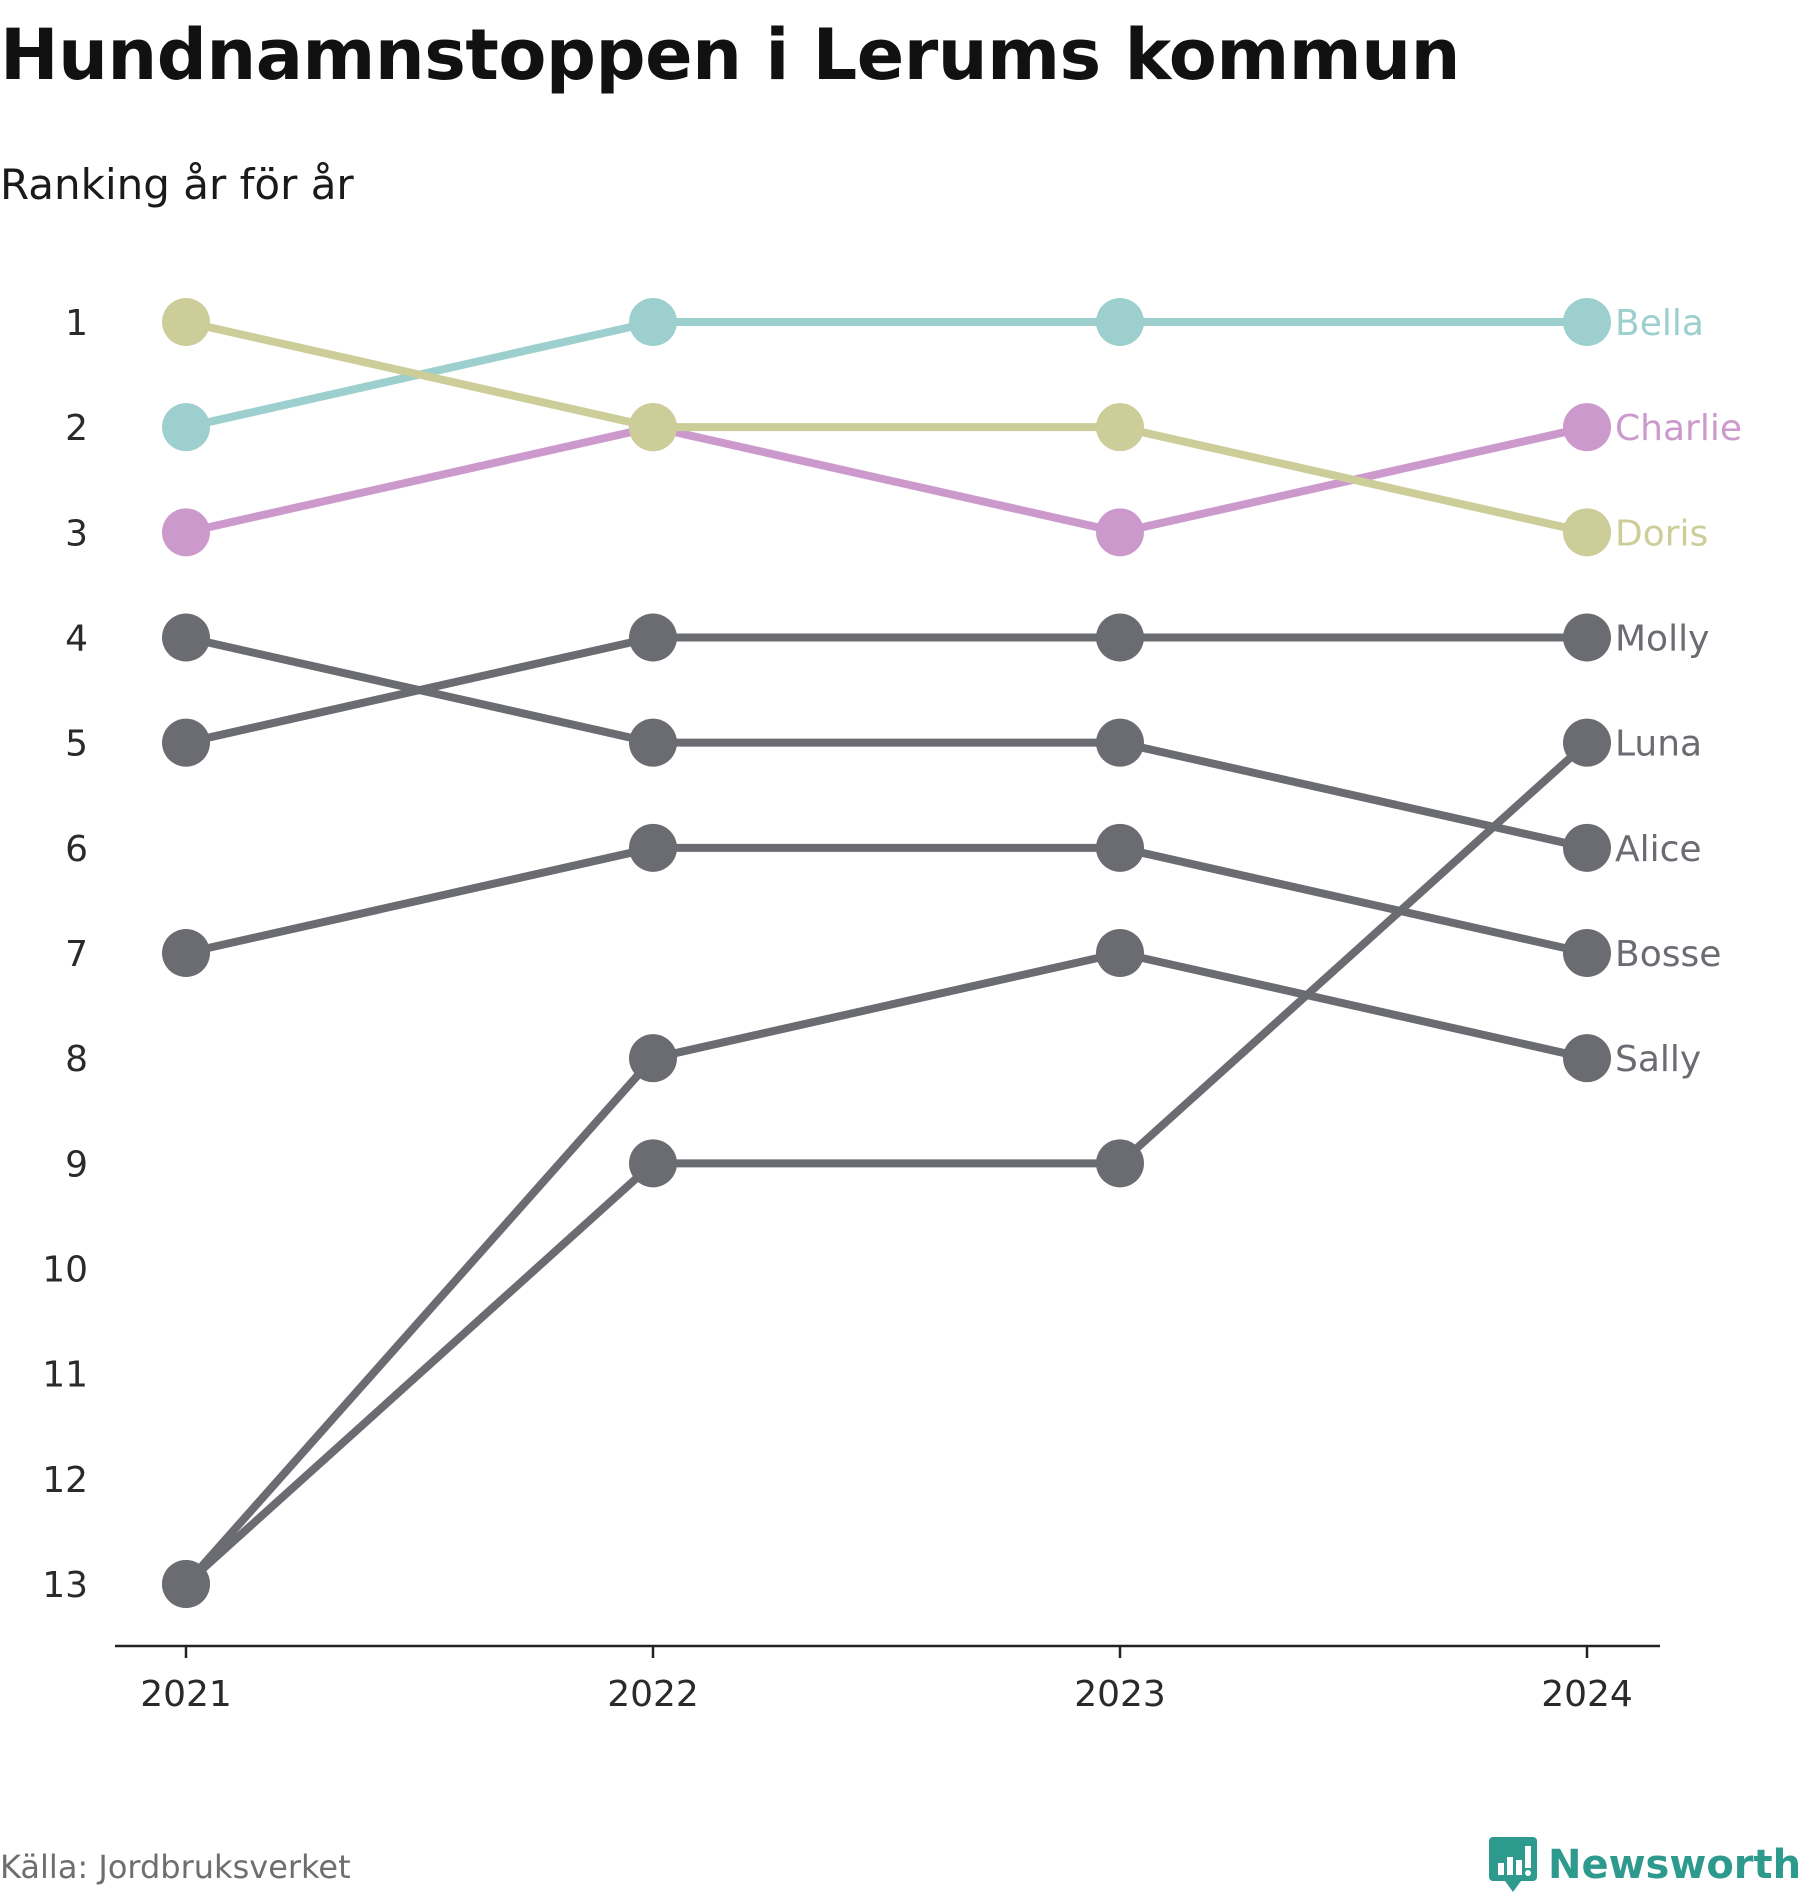  What do you see at coordinates (1120, 1694) in the screenshot?
I see `x-tick-label: 2023` at bounding box center [1120, 1694].